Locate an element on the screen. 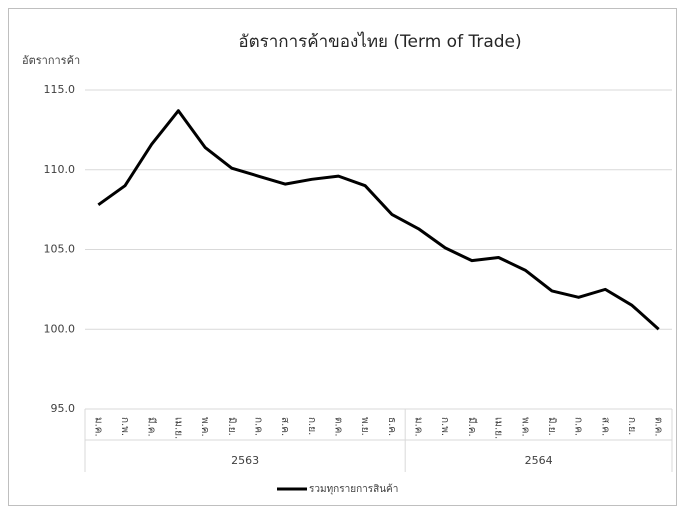 This screenshot has height=514, width=683. y-tick-label: 100.0 is located at coordinates (60, 328).